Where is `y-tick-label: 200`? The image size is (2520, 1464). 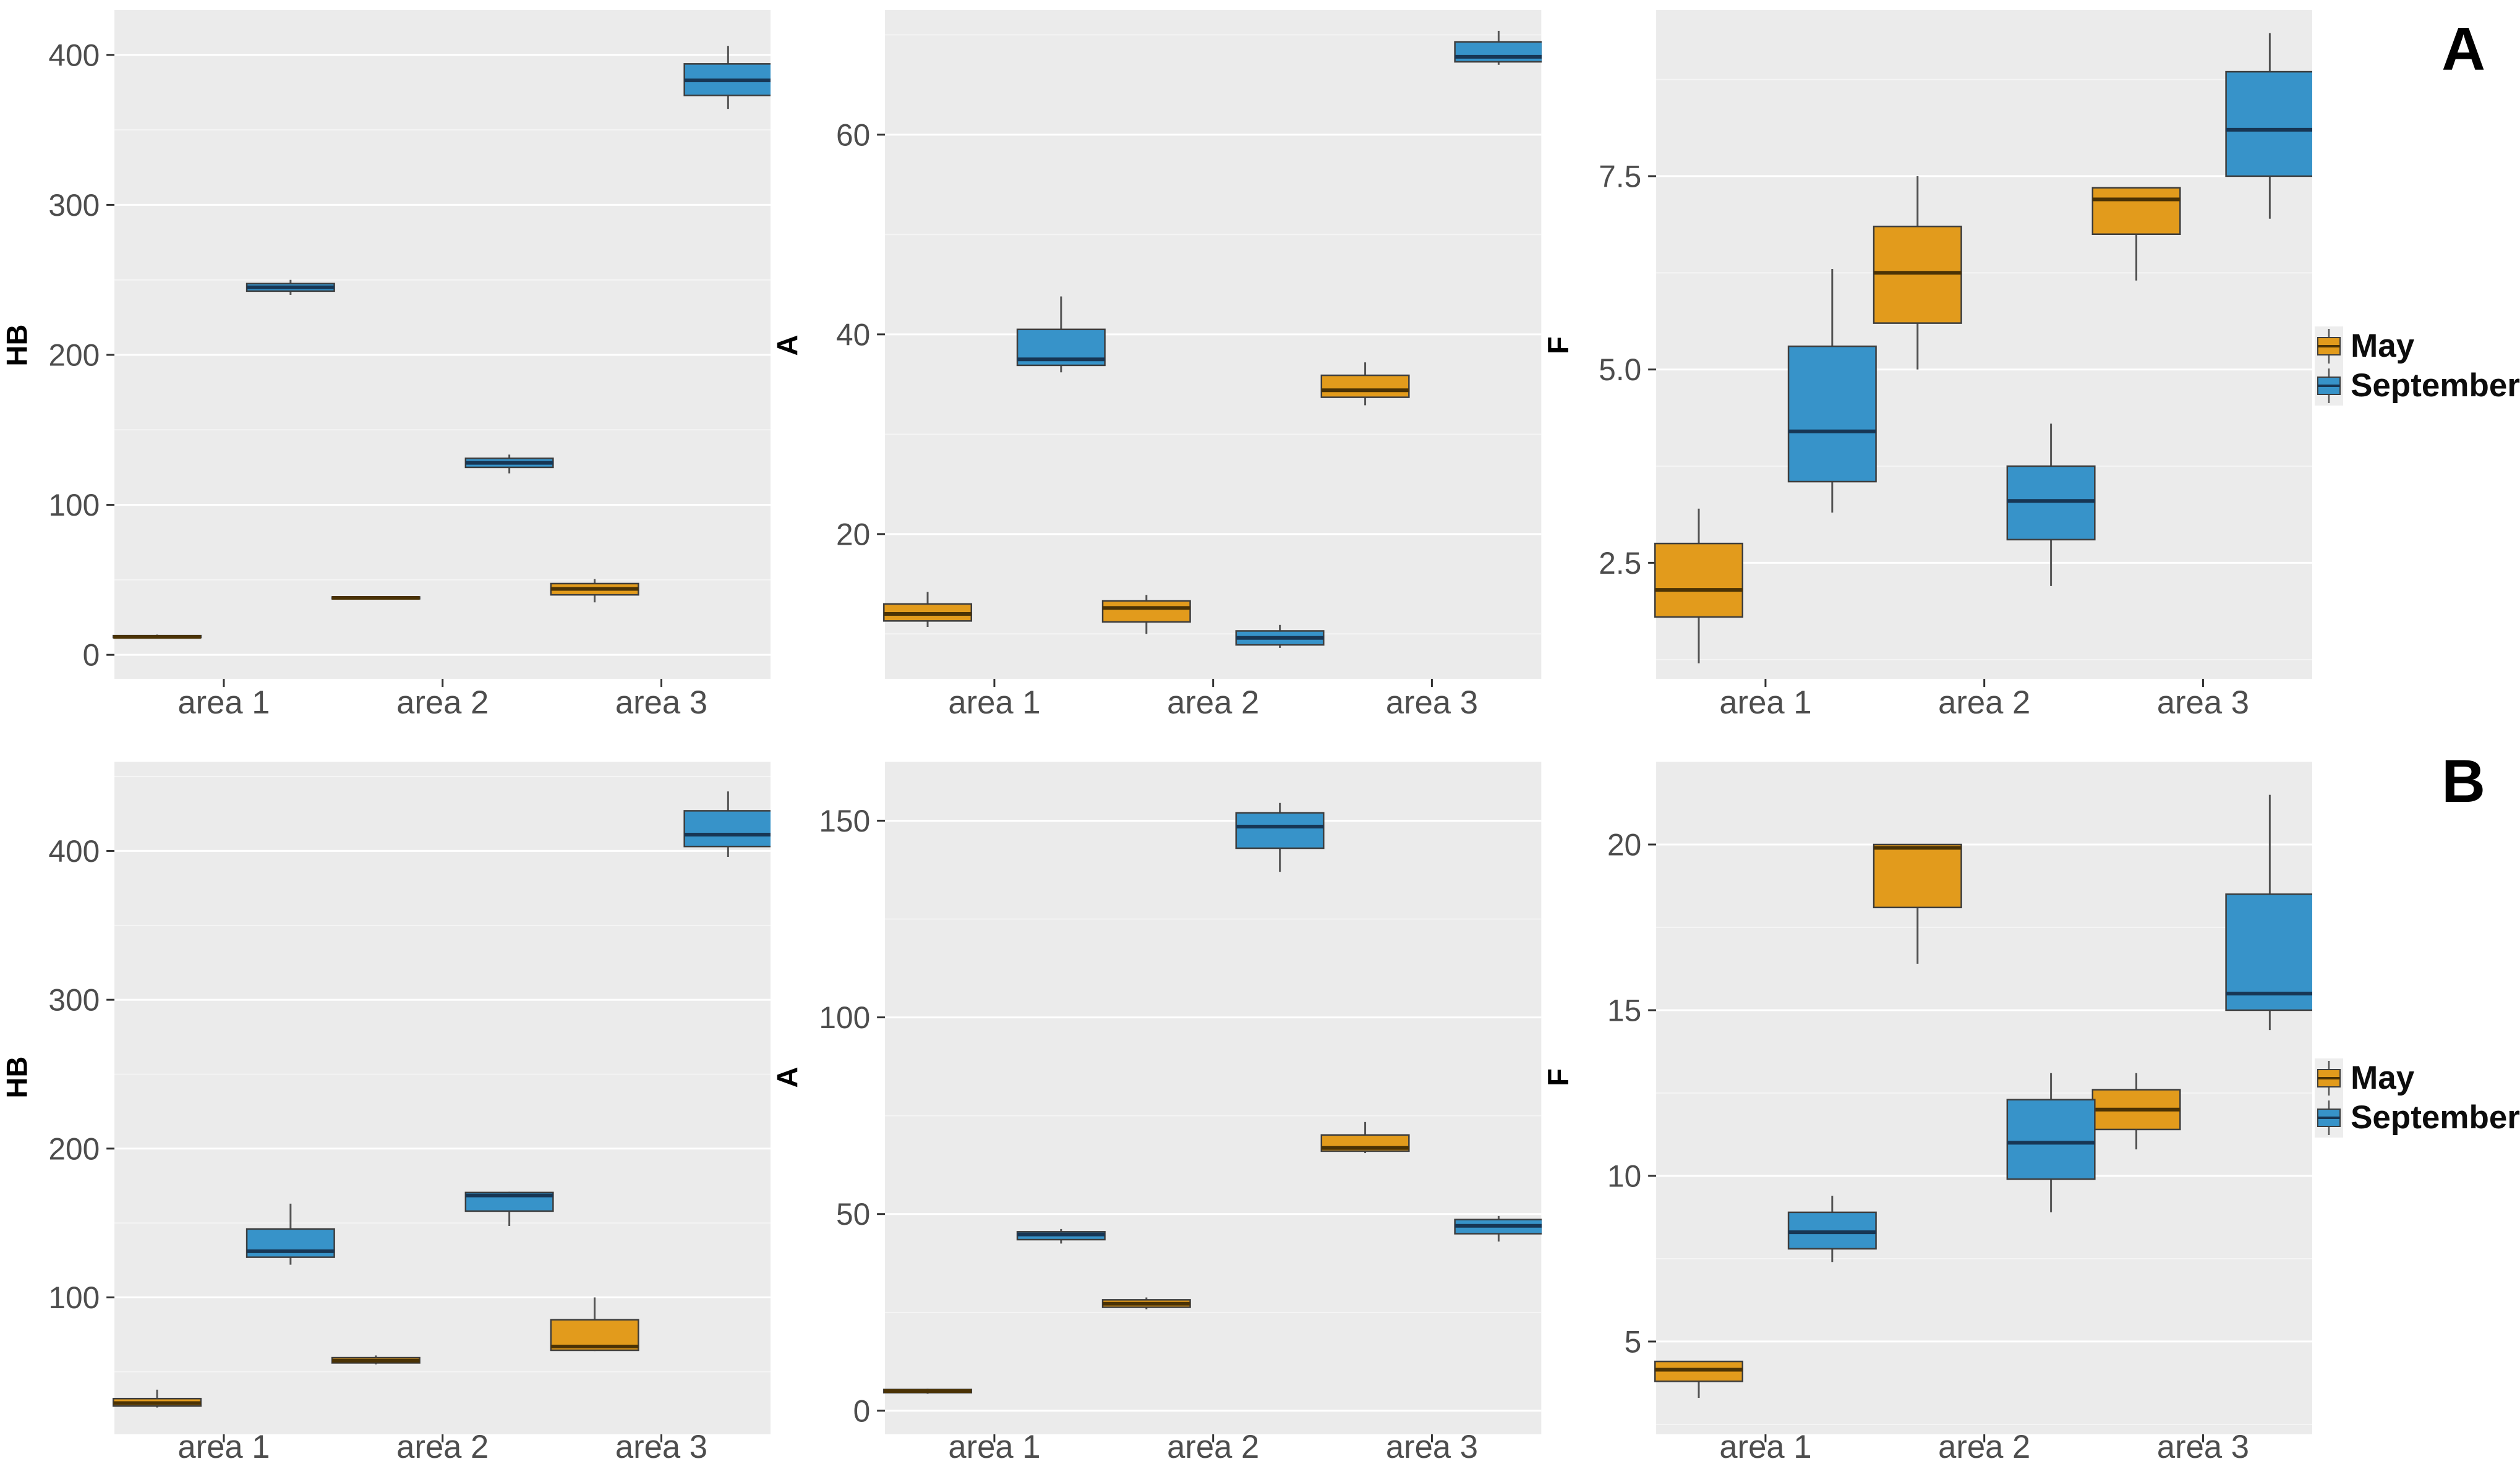
y-tick-label: 200 is located at coordinates (74, 1148).